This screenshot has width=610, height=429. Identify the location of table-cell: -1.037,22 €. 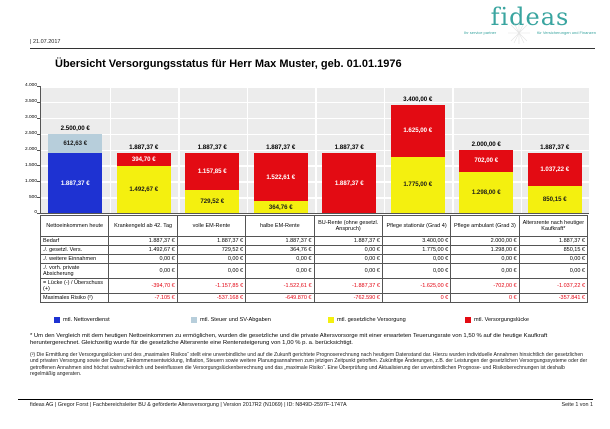
(553, 286).